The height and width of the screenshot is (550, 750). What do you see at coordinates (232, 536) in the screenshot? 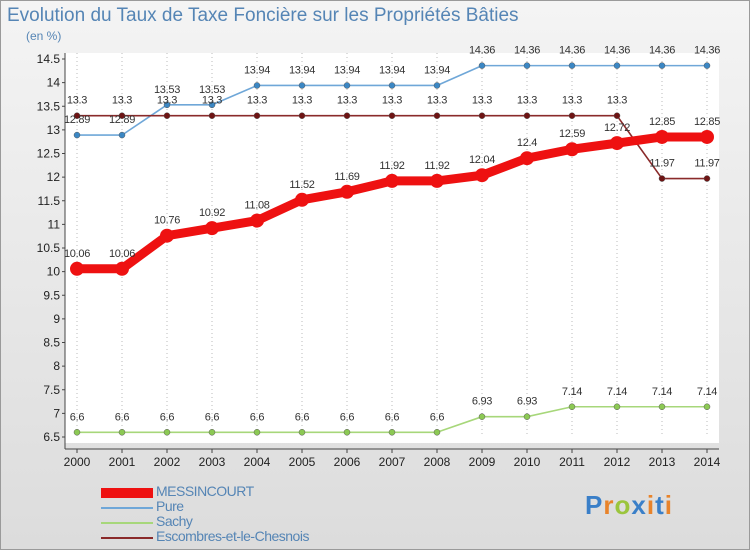
I see `legend-label: Escombres-et-le-Chesnois` at bounding box center [232, 536].